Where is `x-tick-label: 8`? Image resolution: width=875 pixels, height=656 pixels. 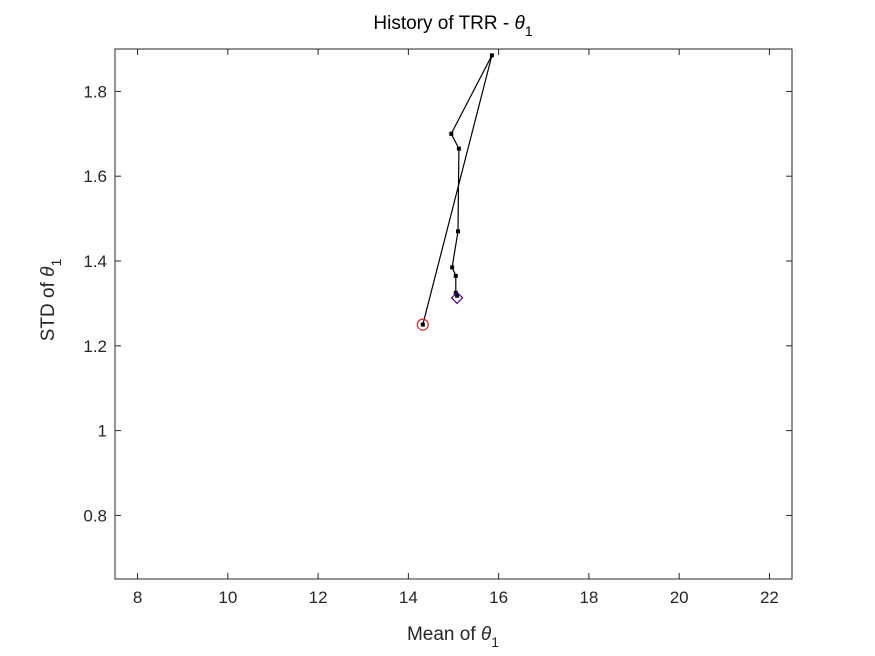
x-tick-label: 8 is located at coordinates (137, 597).